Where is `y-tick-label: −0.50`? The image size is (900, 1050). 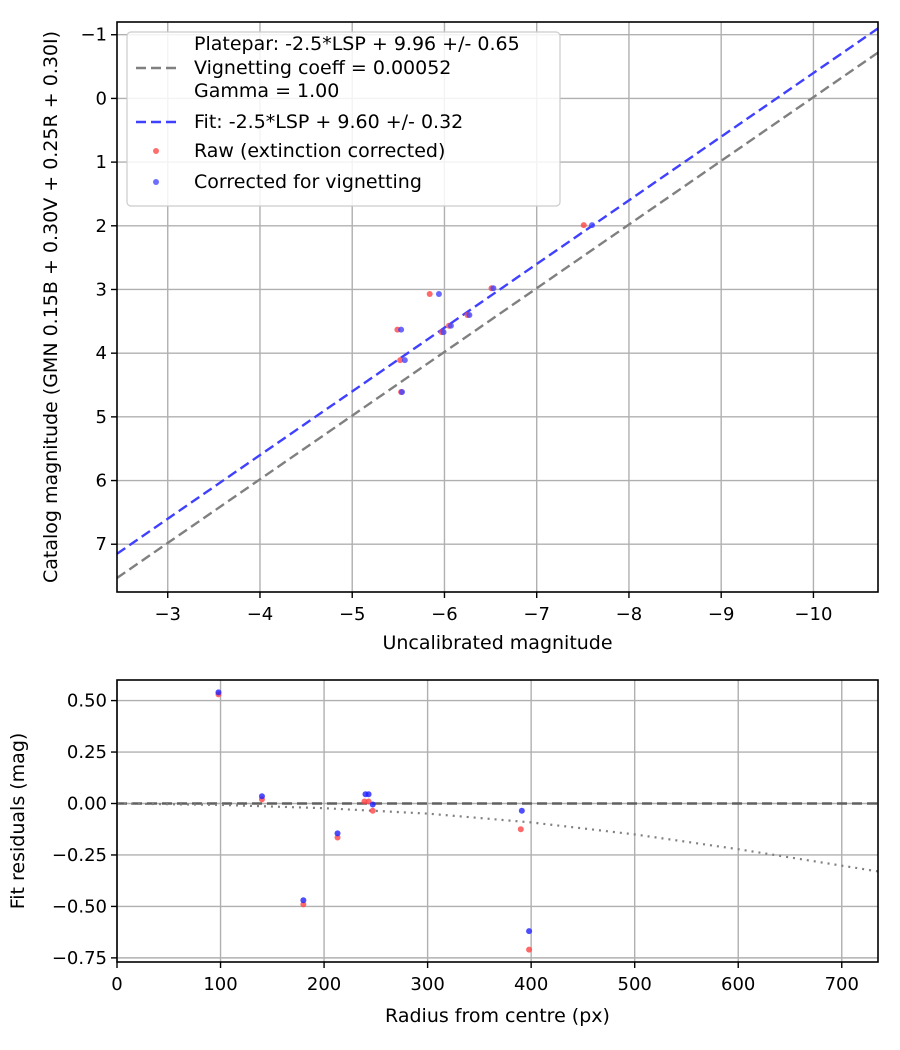 y-tick-label: −0.50 is located at coordinates (79, 906).